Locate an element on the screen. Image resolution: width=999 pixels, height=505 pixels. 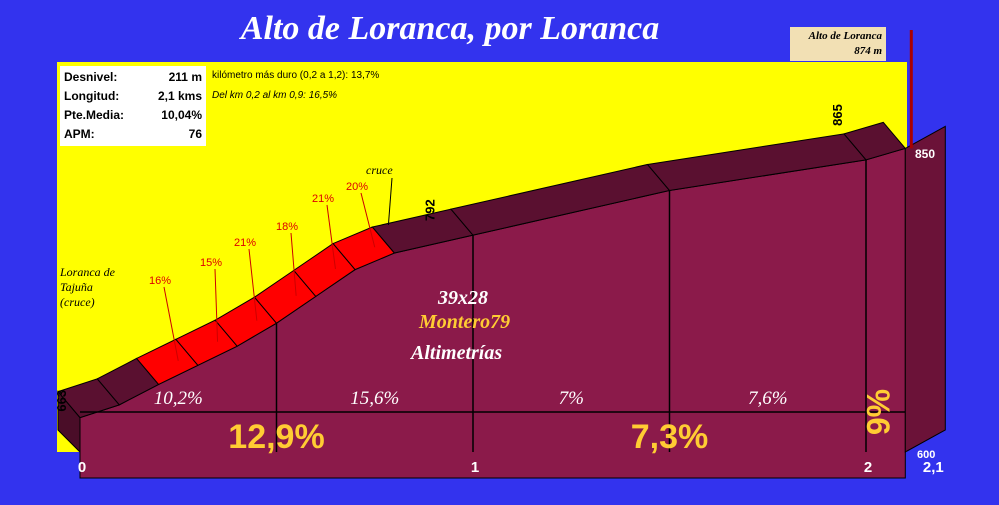
half-km-gradient-label: 7,6% is located at coordinates (768, 398).